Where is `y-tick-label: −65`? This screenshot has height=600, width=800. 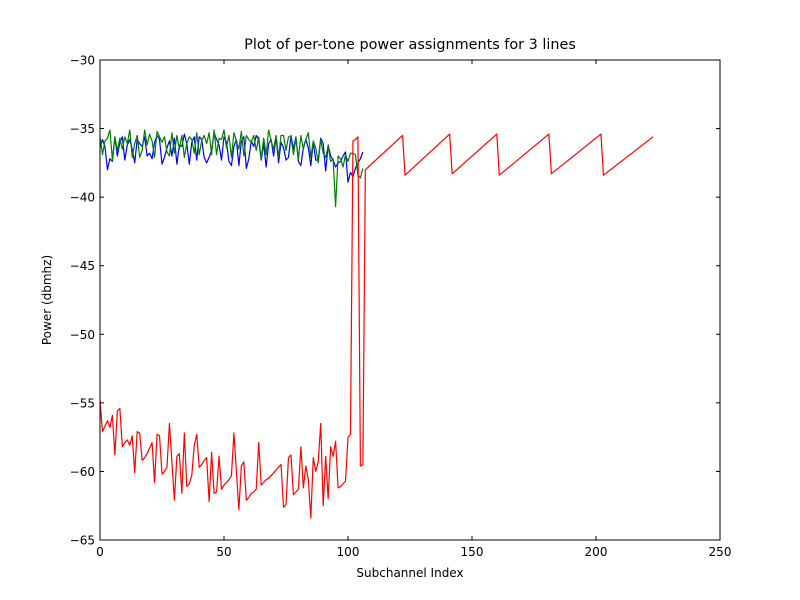 y-tick-label: −65 is located at coordinates (82, 541).